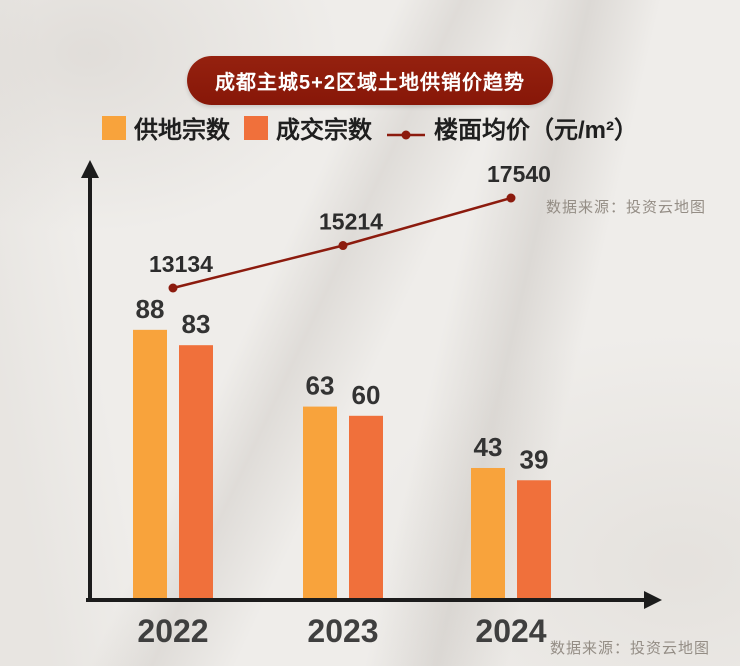 Image resolution: width=740 pixels, height=666 pixels. Describe the element at coordinates (343, 246) in the screenshot. I see `price-point-2023` at that location.